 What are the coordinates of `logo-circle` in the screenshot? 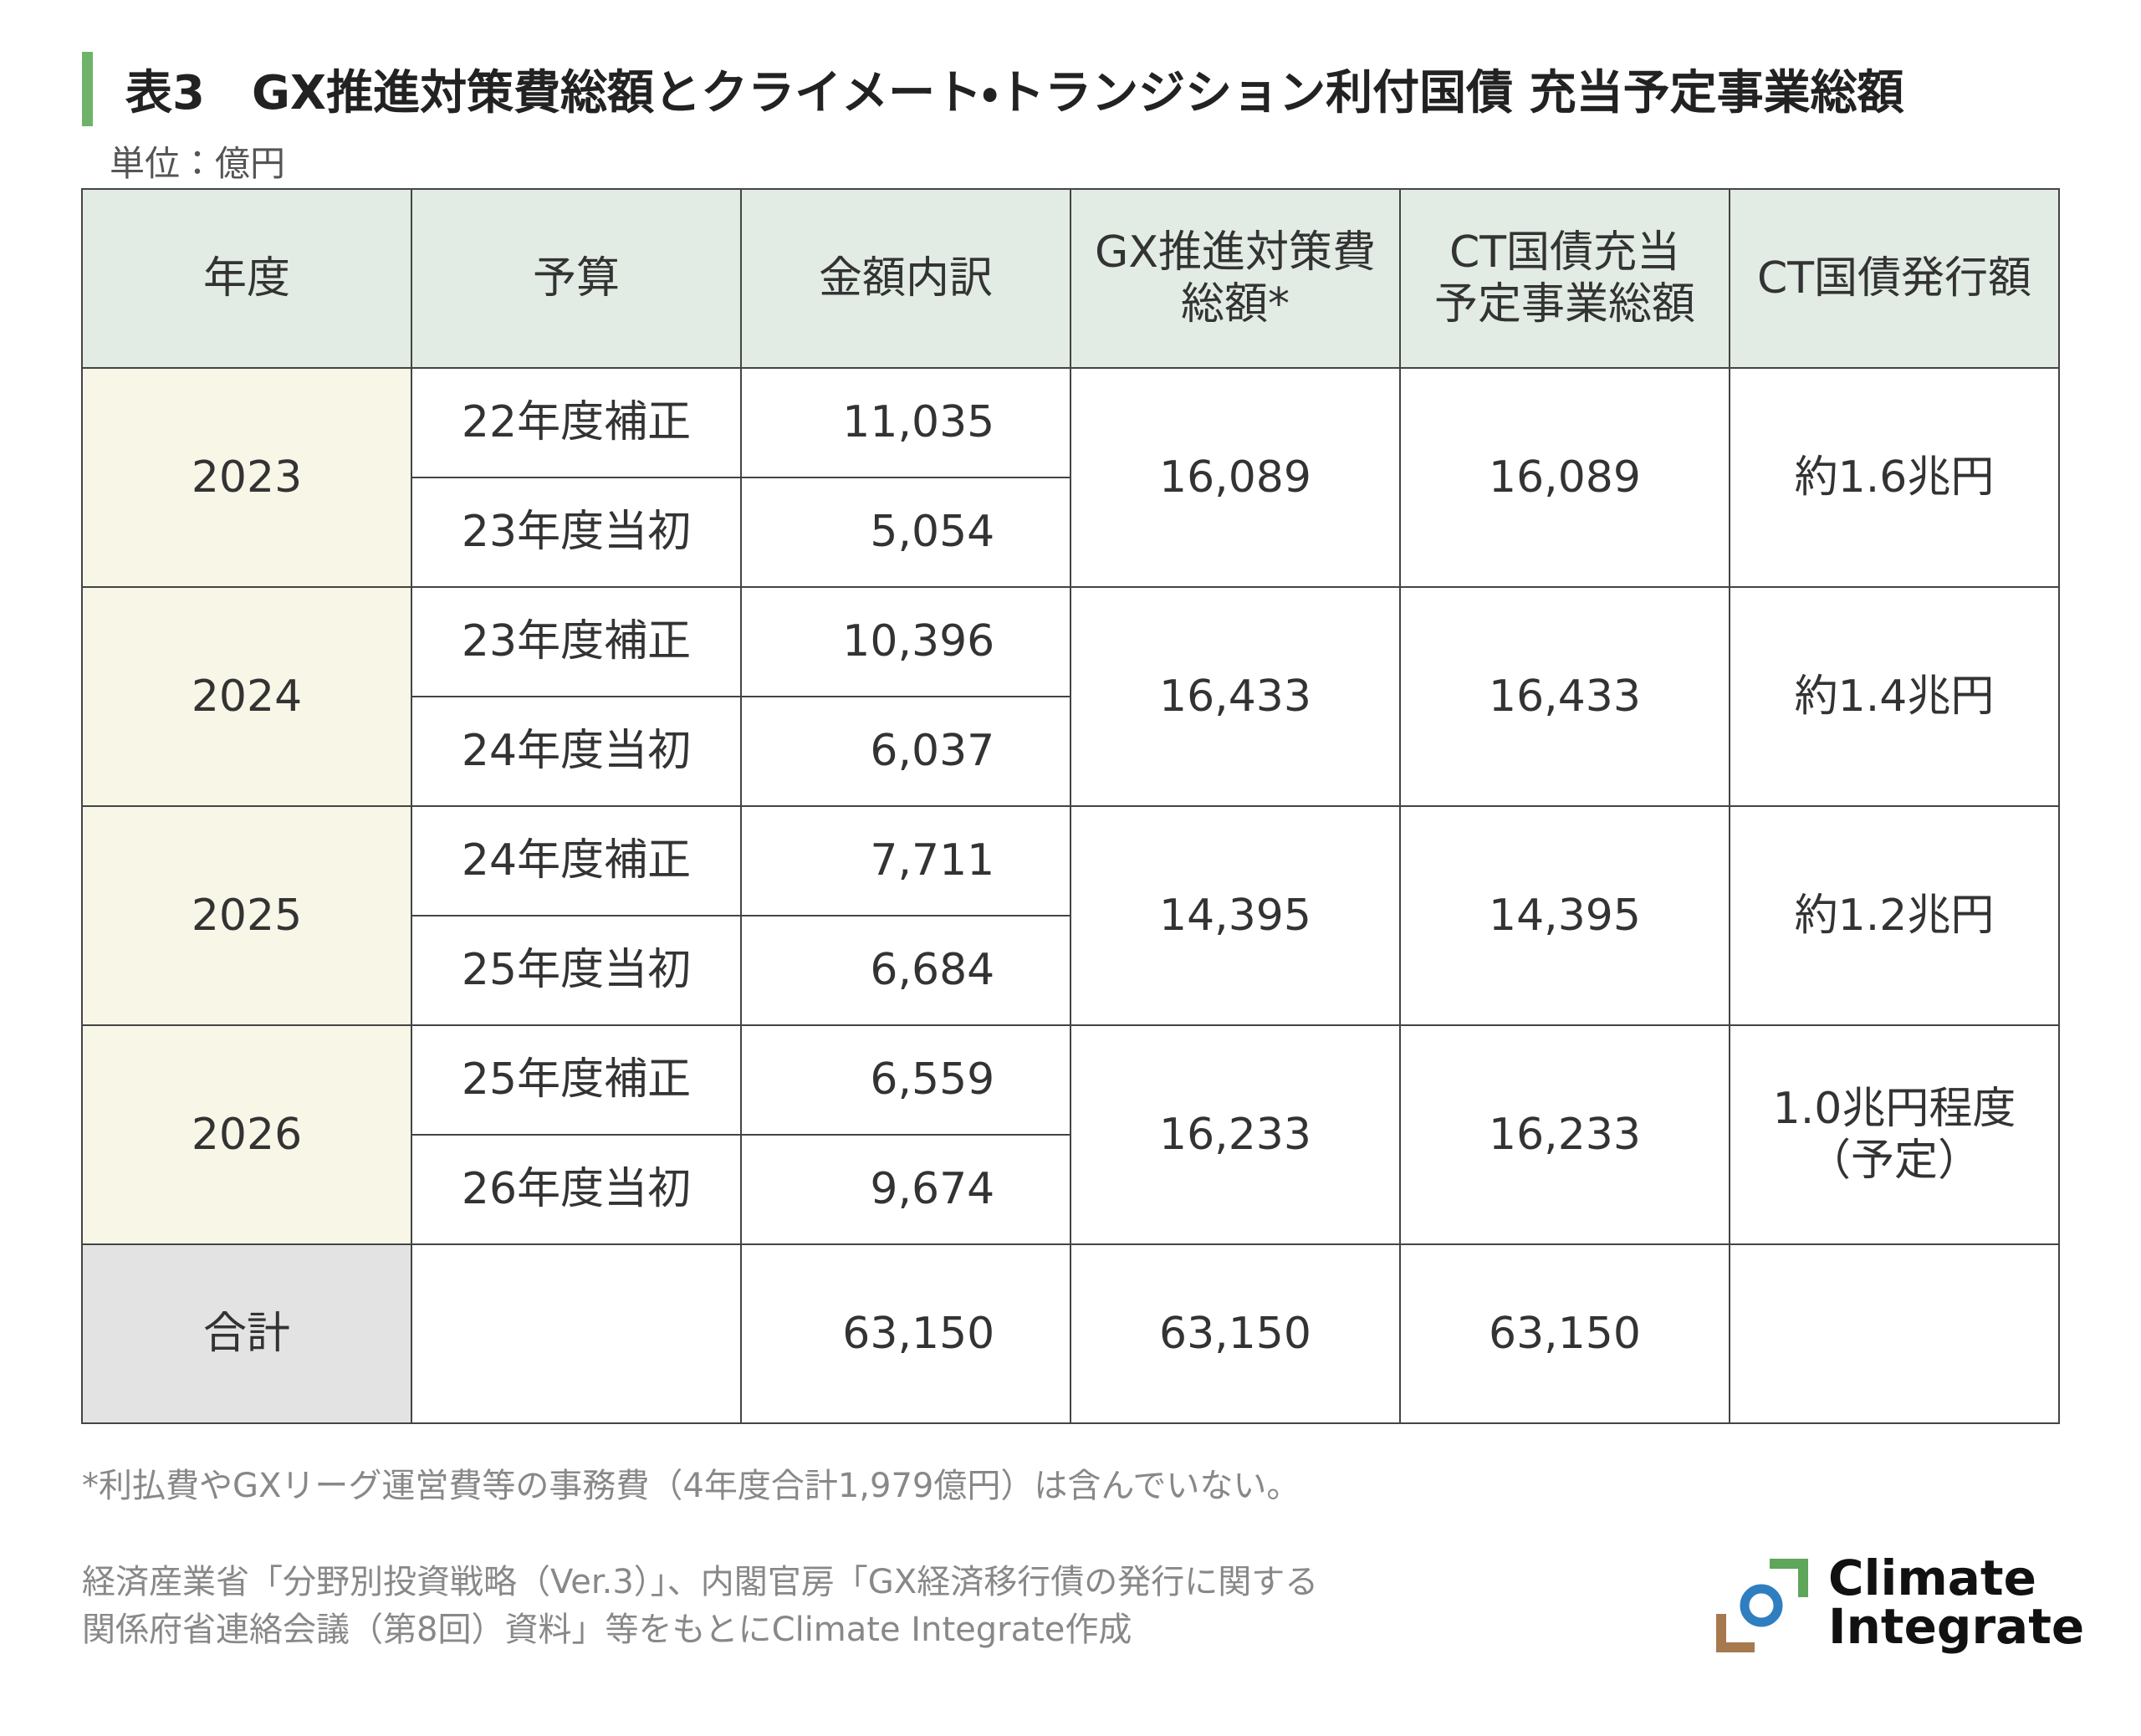 It's located at (1761, 1605).